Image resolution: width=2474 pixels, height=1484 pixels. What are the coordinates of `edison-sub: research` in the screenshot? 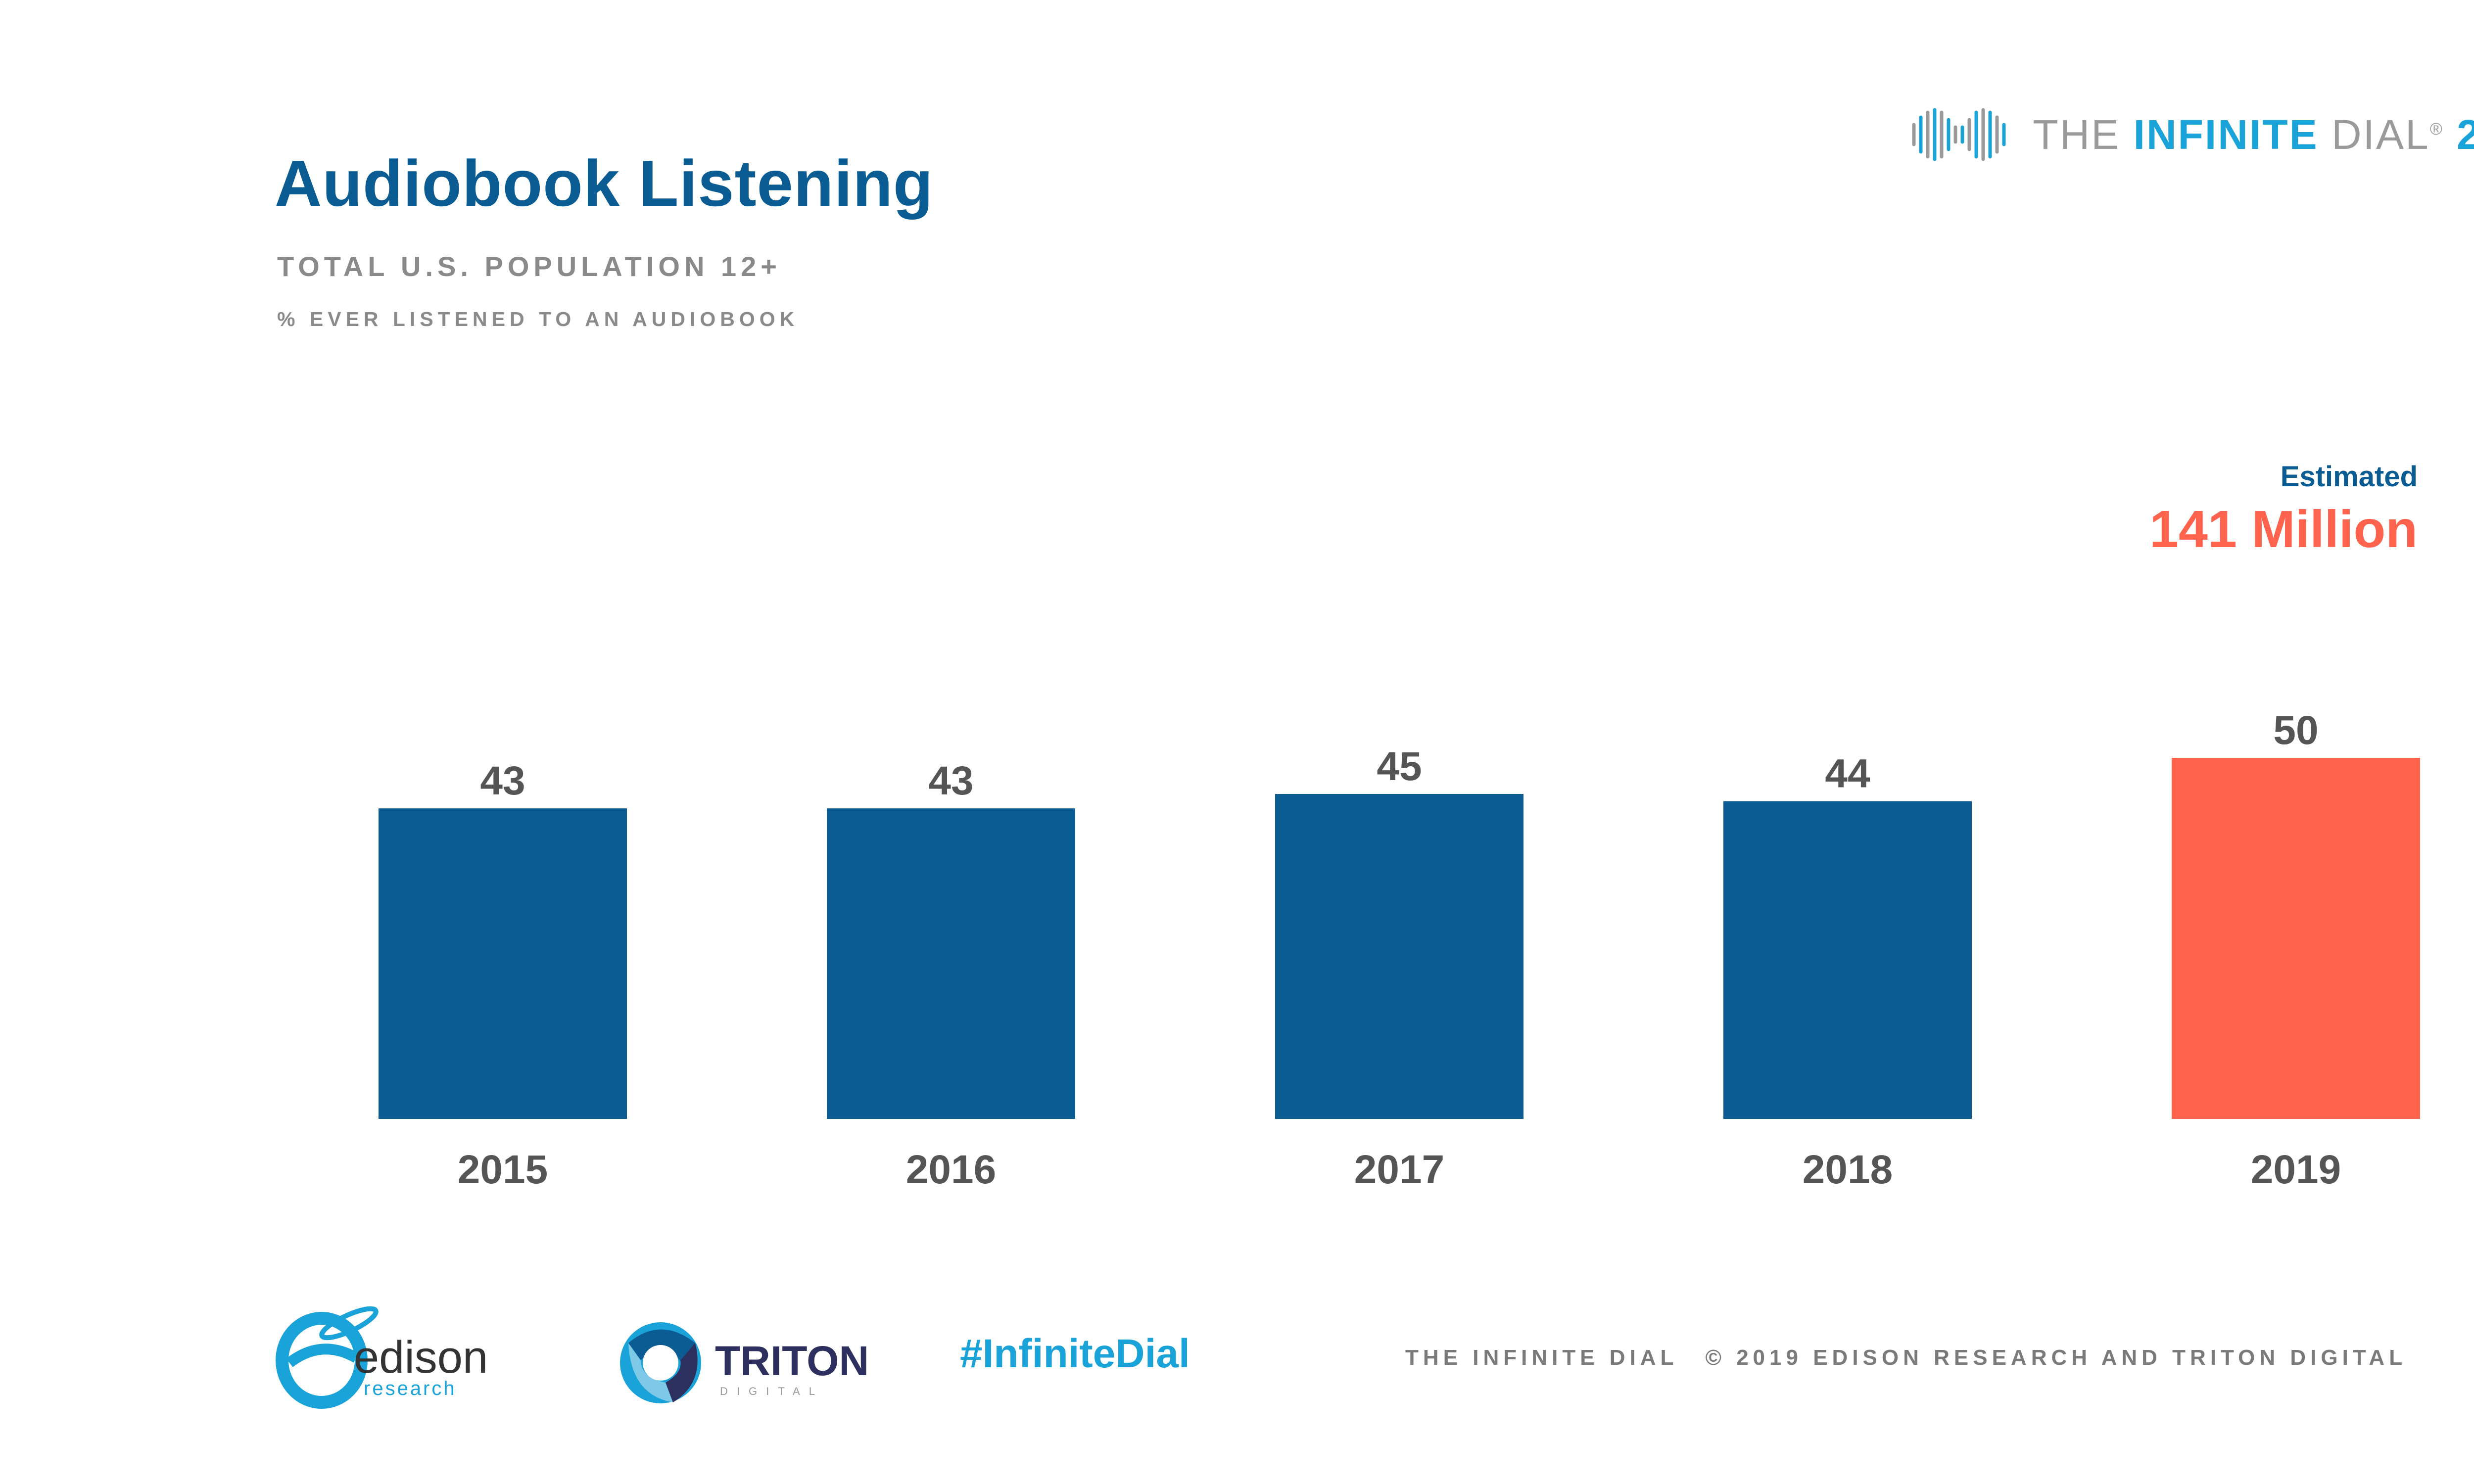 It's located at (411, 1388).